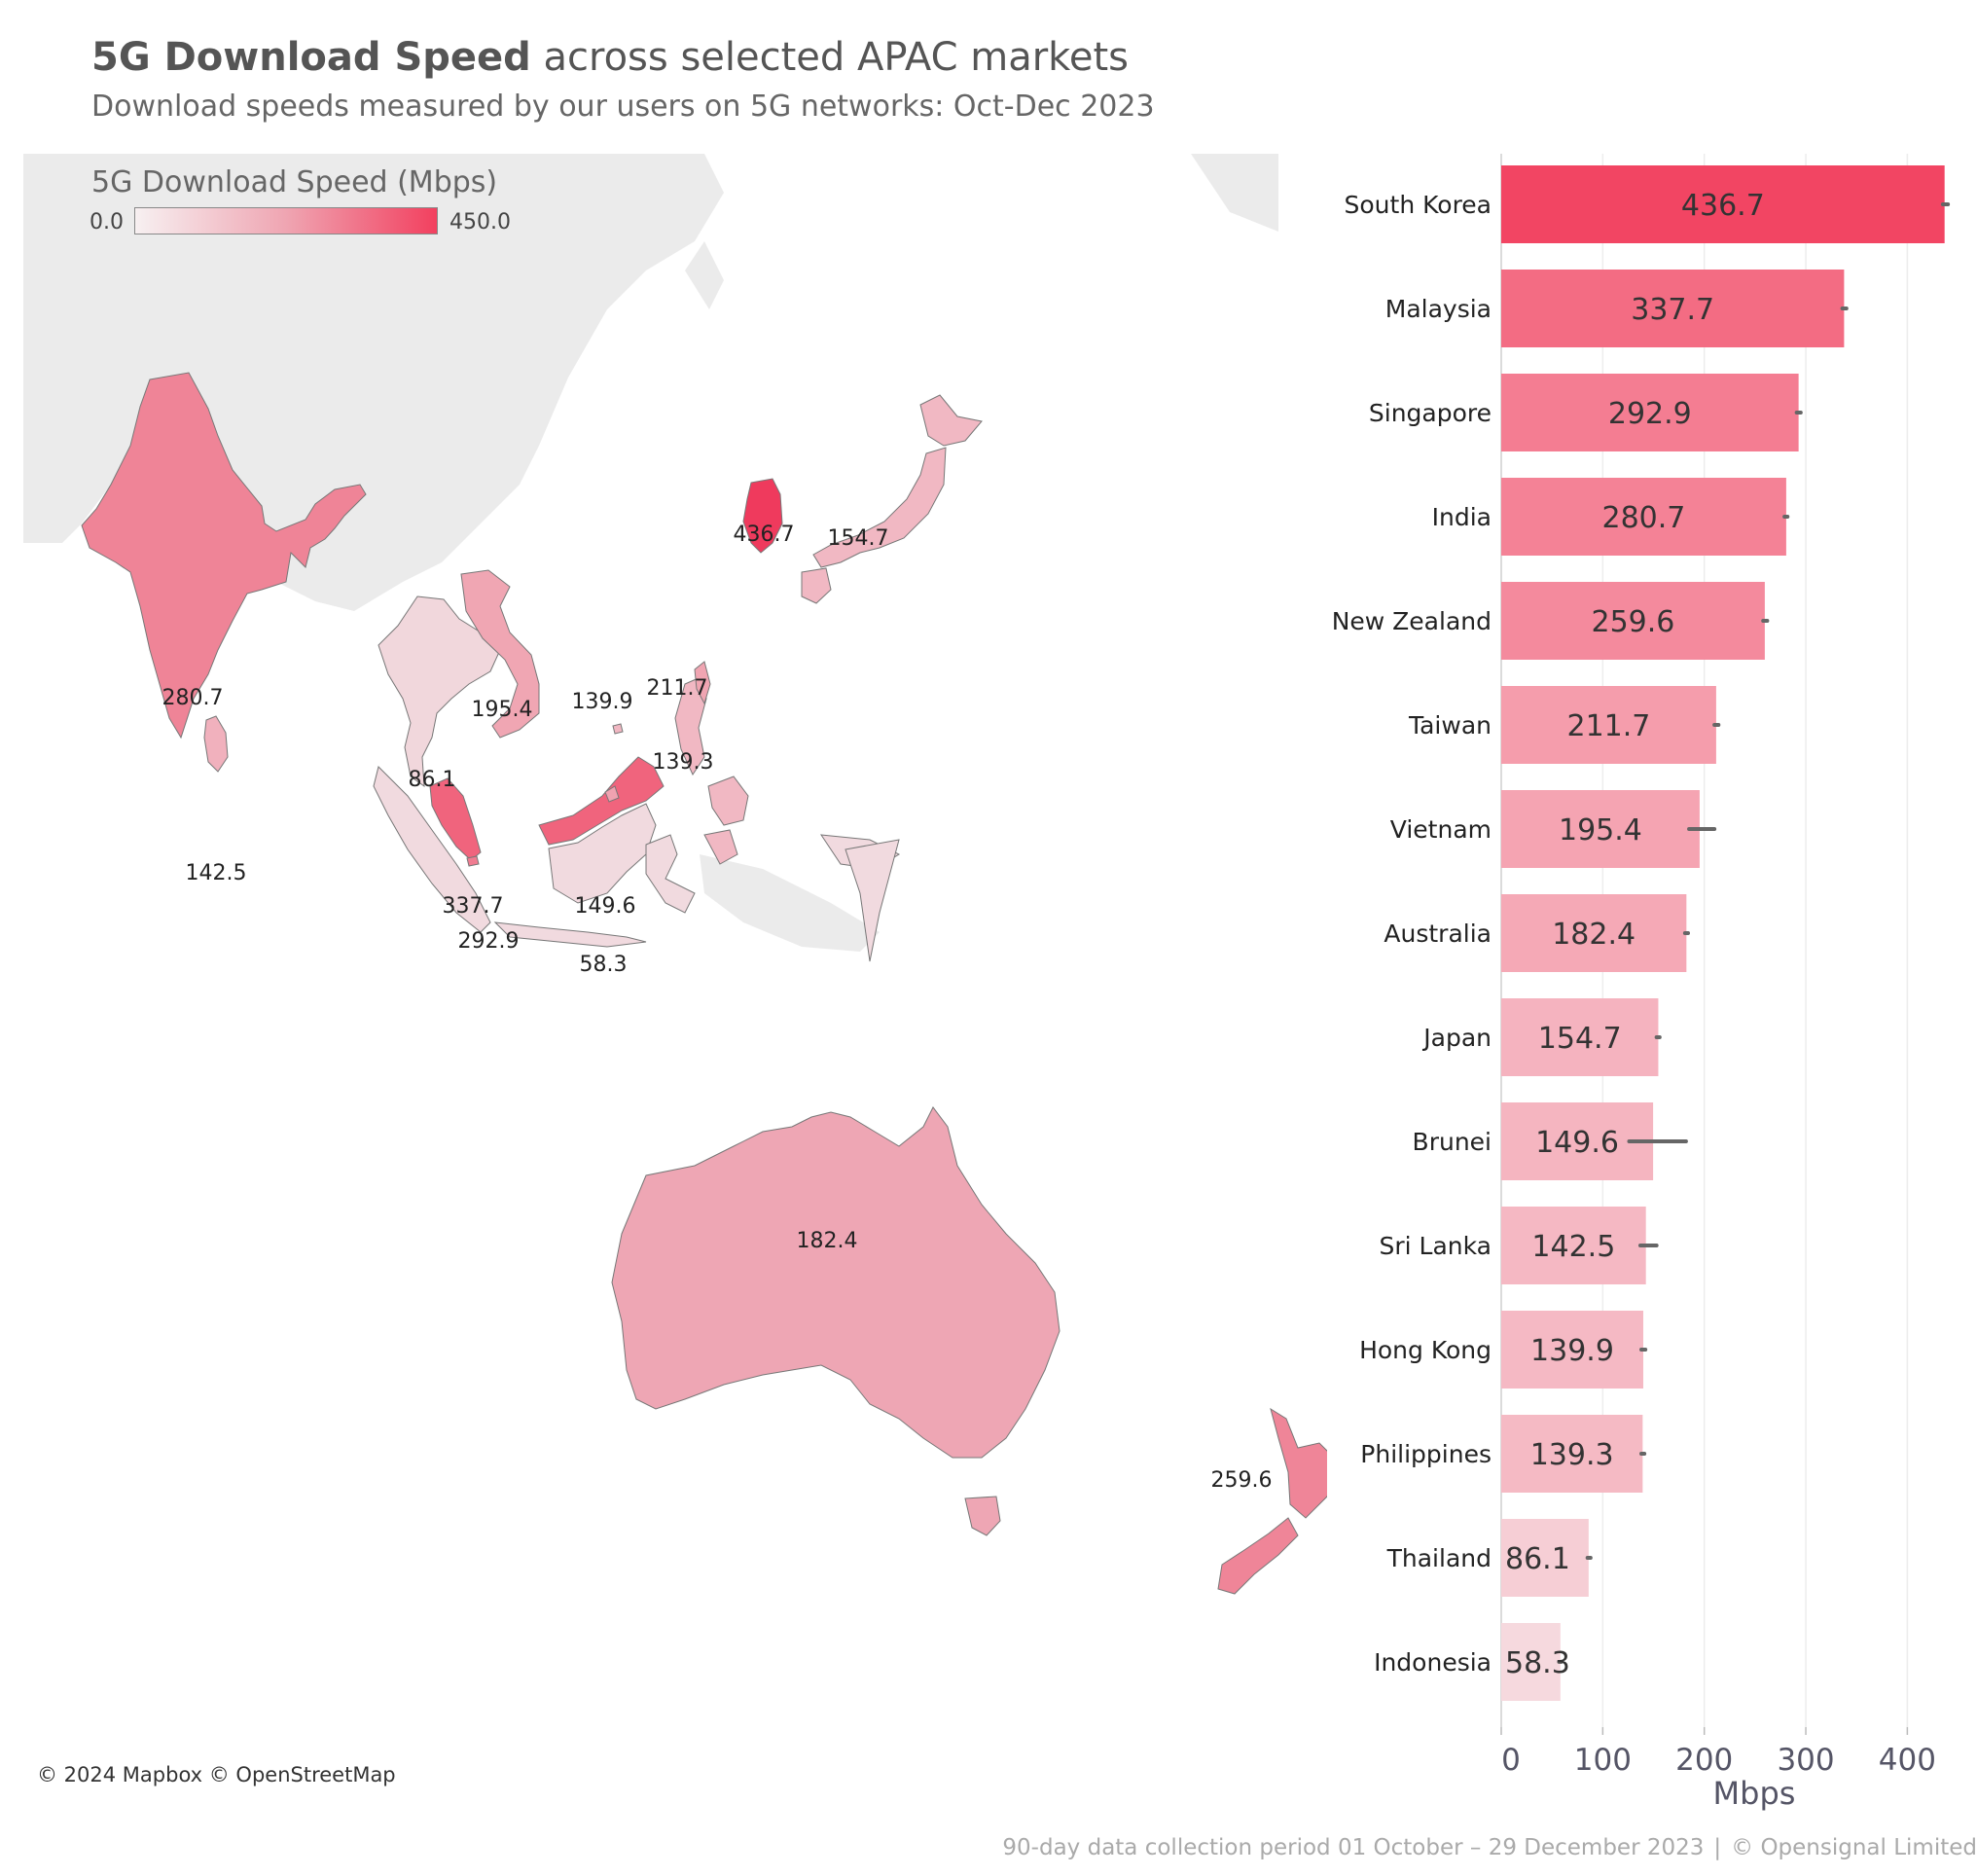  What do you see at coordinates (432, 780) in the screenshot?
I see `map-label-thailand: 86.1` at bounding box center [432, 780].